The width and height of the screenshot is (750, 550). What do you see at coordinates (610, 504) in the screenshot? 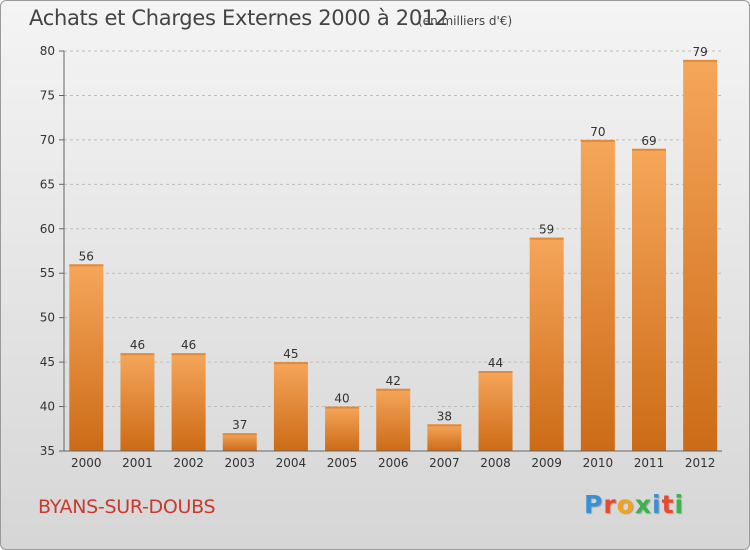
I see `logo-letter: r` at bounding box center [610, 504].